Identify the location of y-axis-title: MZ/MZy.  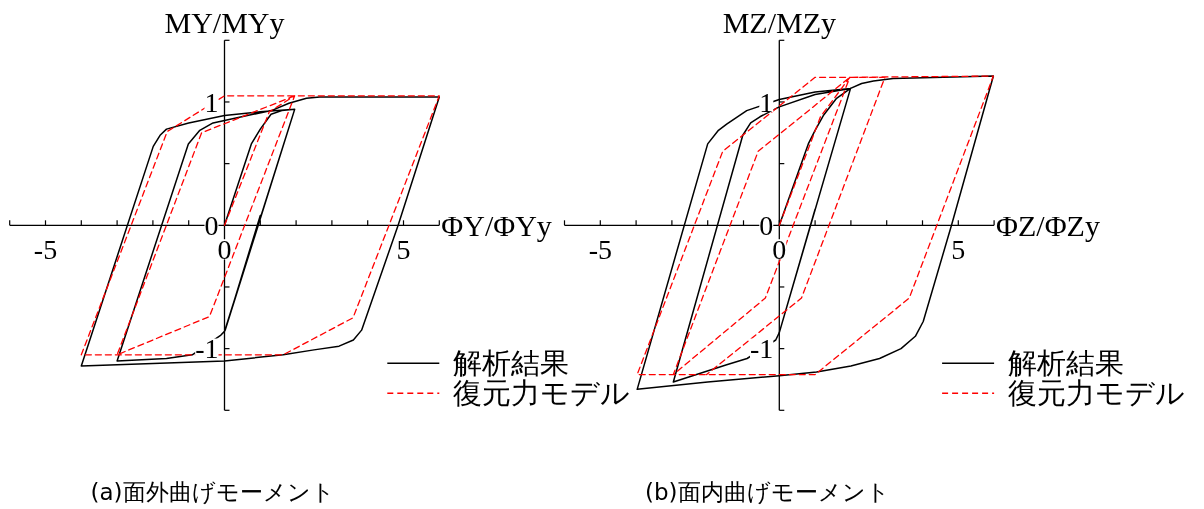
(779, 23).